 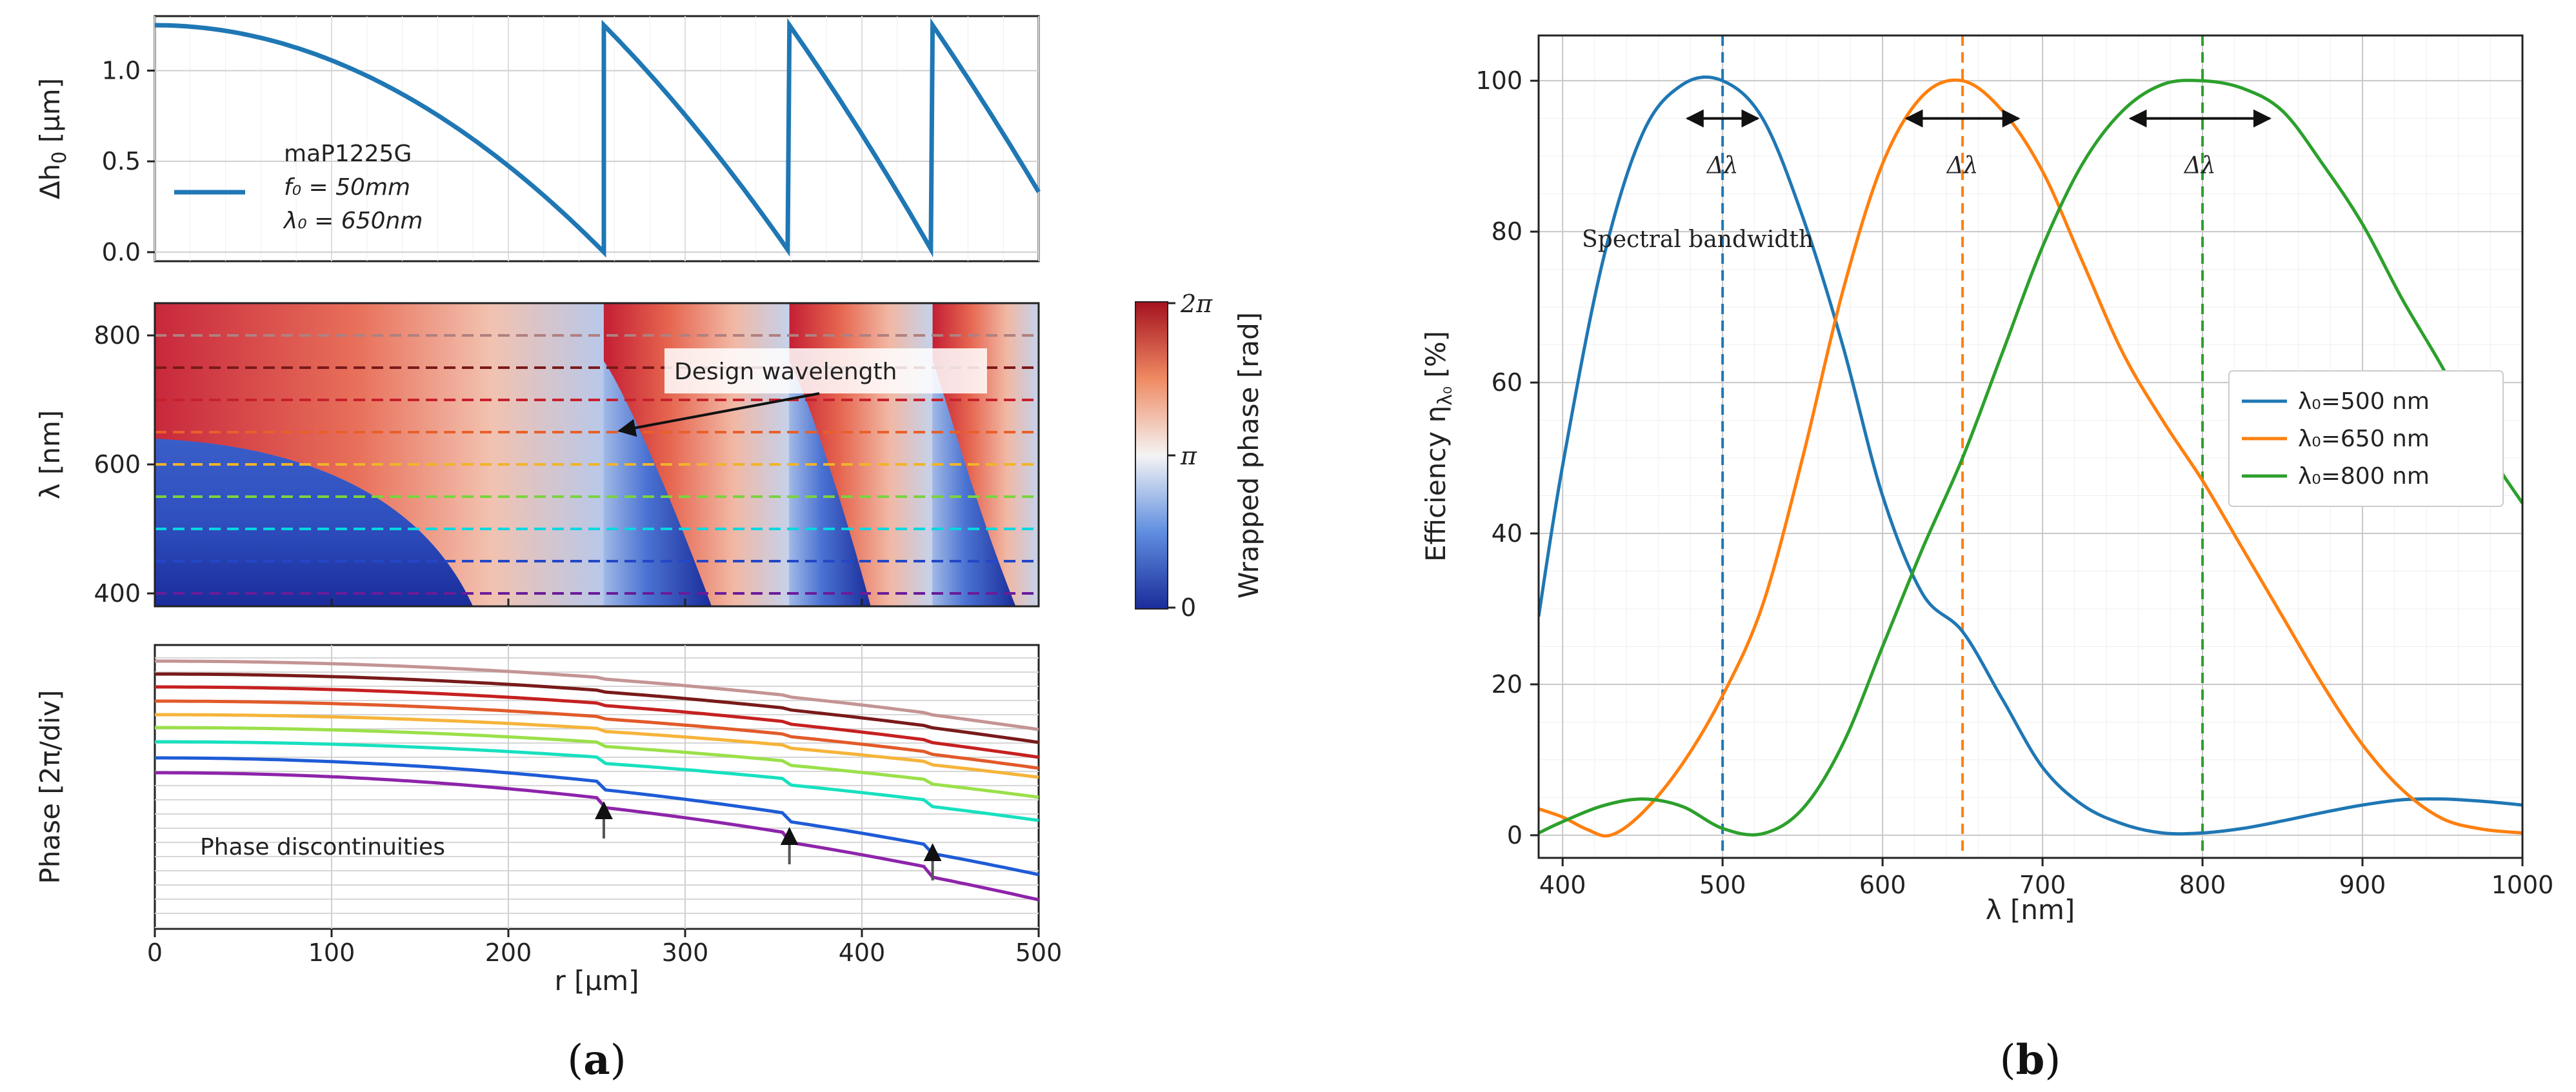 What do you see at coordinates (1188, 456) in the screenshot?
I see `colorbar-tick-pi: π` at bounding box center [1188, 456].